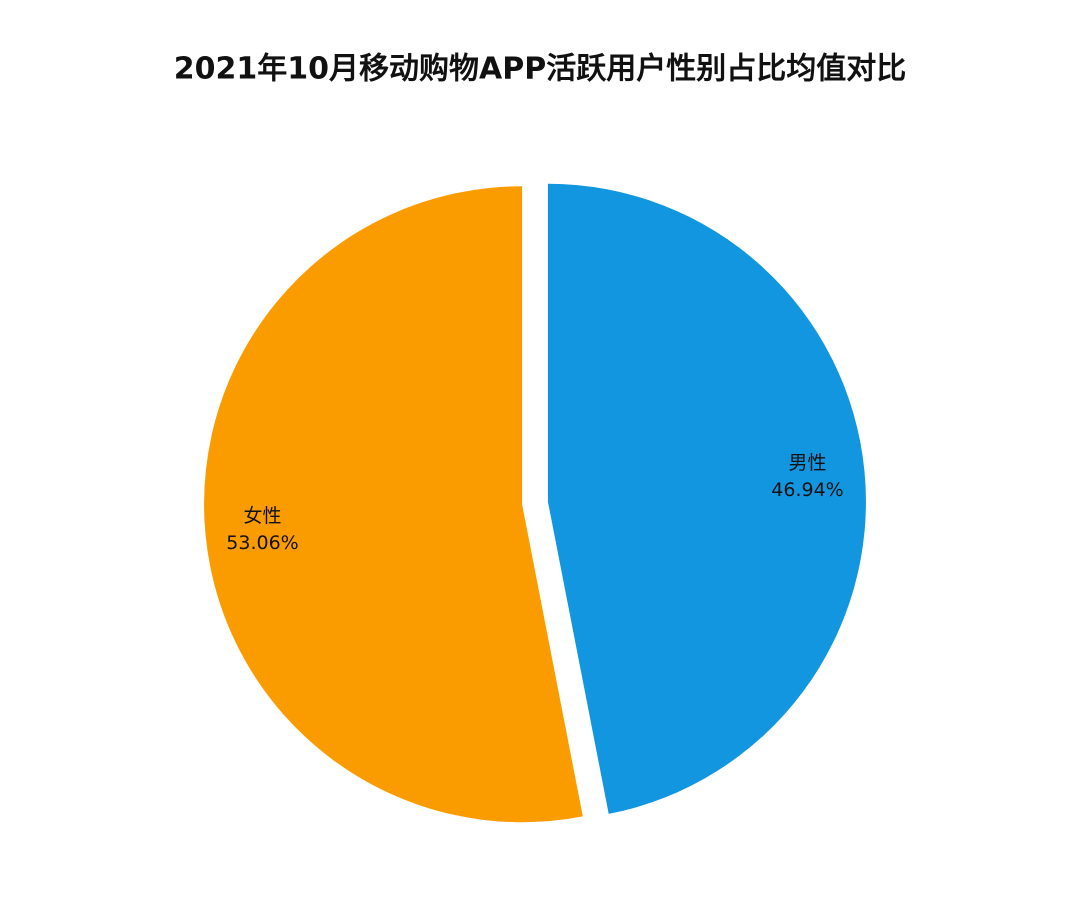  I want to click on slice-label: 男性, so click(807, 463).